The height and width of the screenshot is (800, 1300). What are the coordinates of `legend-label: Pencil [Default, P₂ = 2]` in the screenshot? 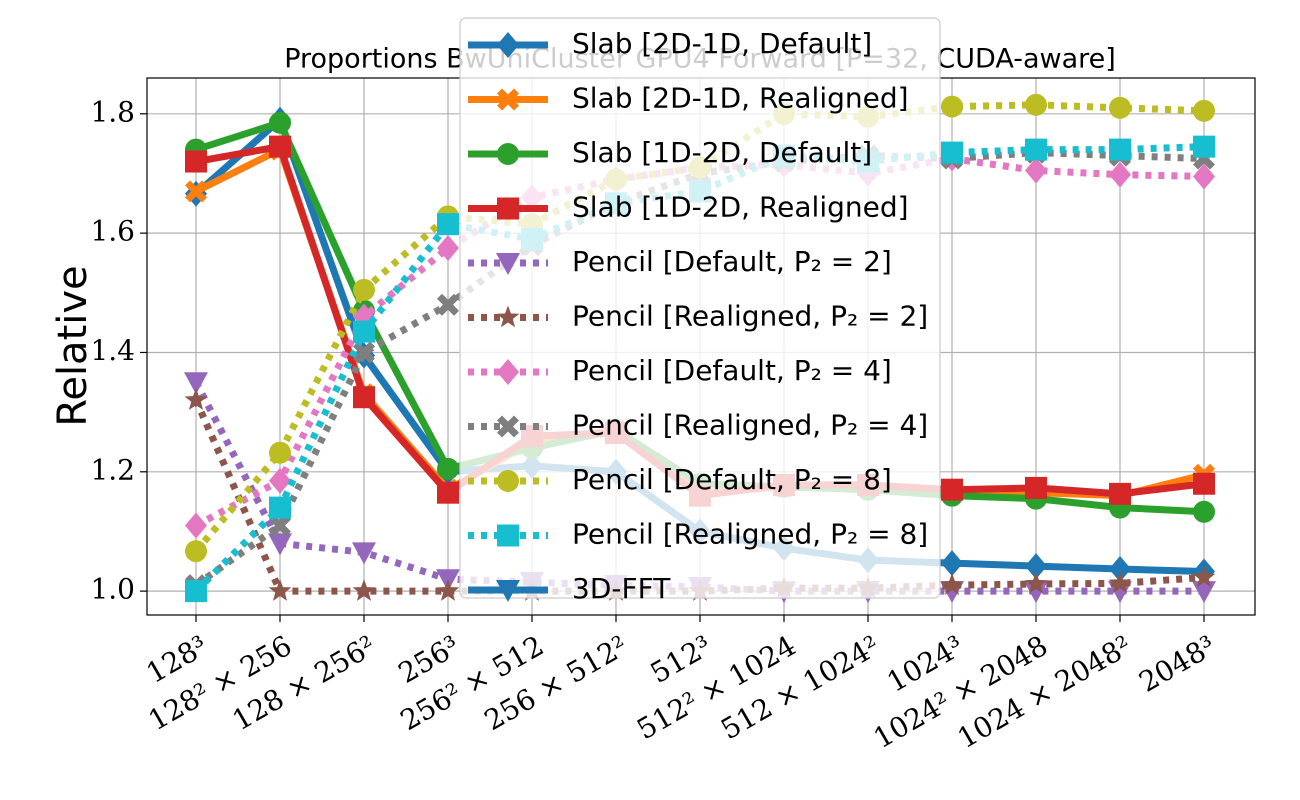 It's located at (732, 261).